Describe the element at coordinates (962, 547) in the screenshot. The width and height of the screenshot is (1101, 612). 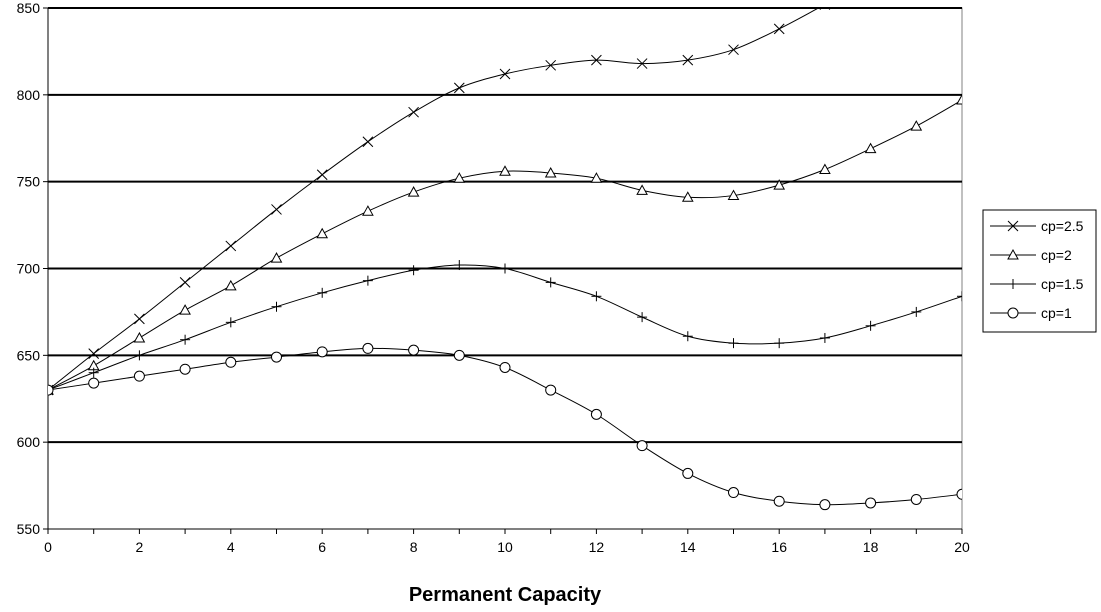
I see `x-tick-label: 20` at that location.